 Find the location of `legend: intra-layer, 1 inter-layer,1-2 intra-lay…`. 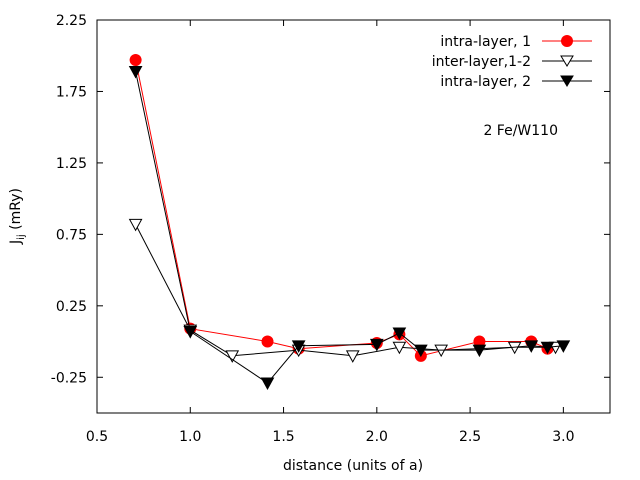

legend: intra-layer, 1 inter-layer,1-2 intra-lay… is located at coordinates (512, 62).